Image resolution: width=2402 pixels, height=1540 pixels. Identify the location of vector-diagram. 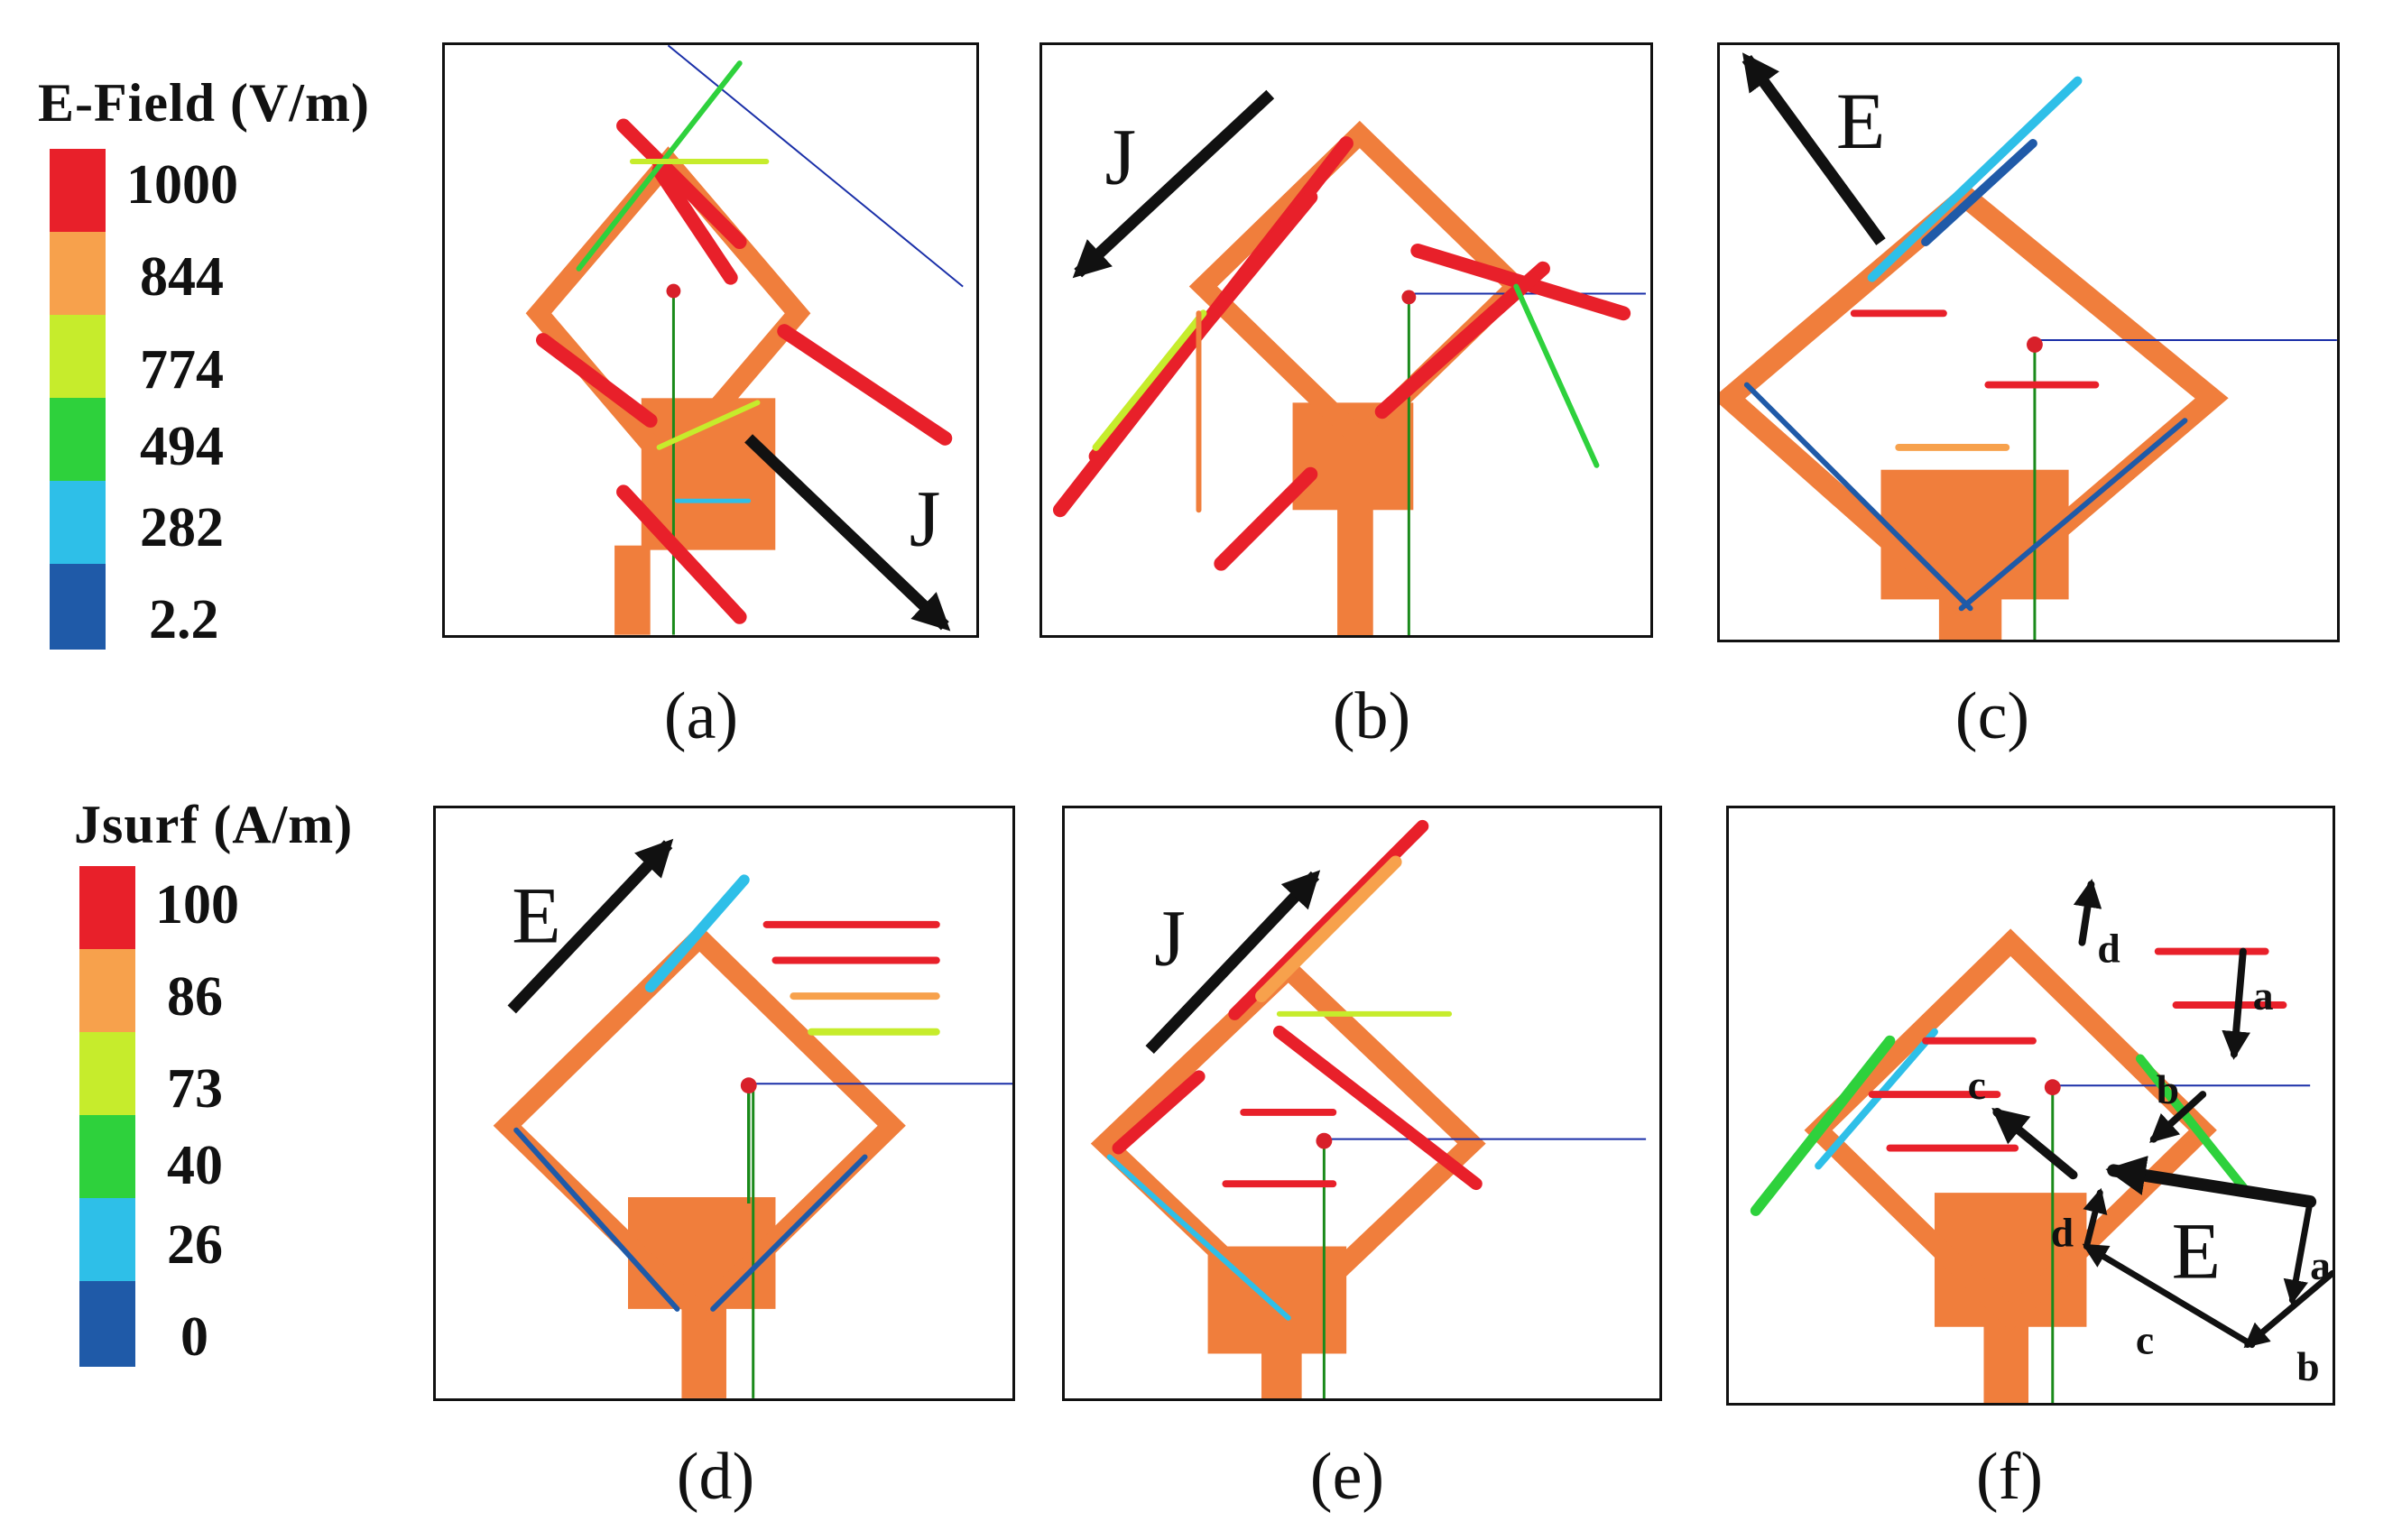
(2162, 1113).